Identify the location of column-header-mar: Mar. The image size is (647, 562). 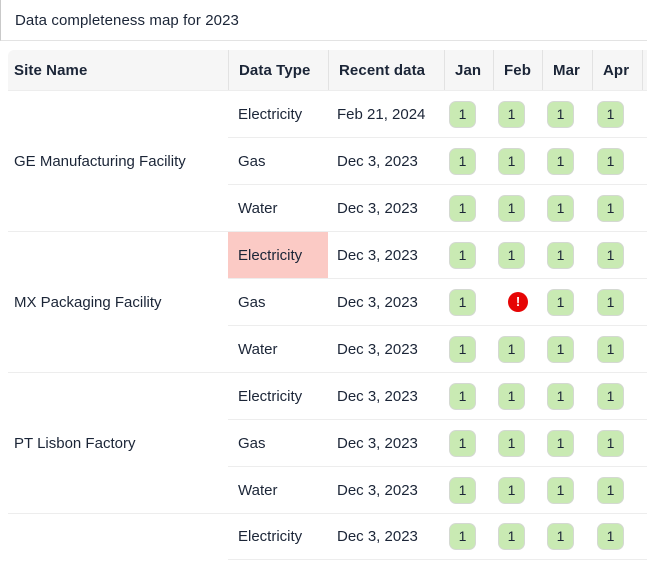
(567, 70).